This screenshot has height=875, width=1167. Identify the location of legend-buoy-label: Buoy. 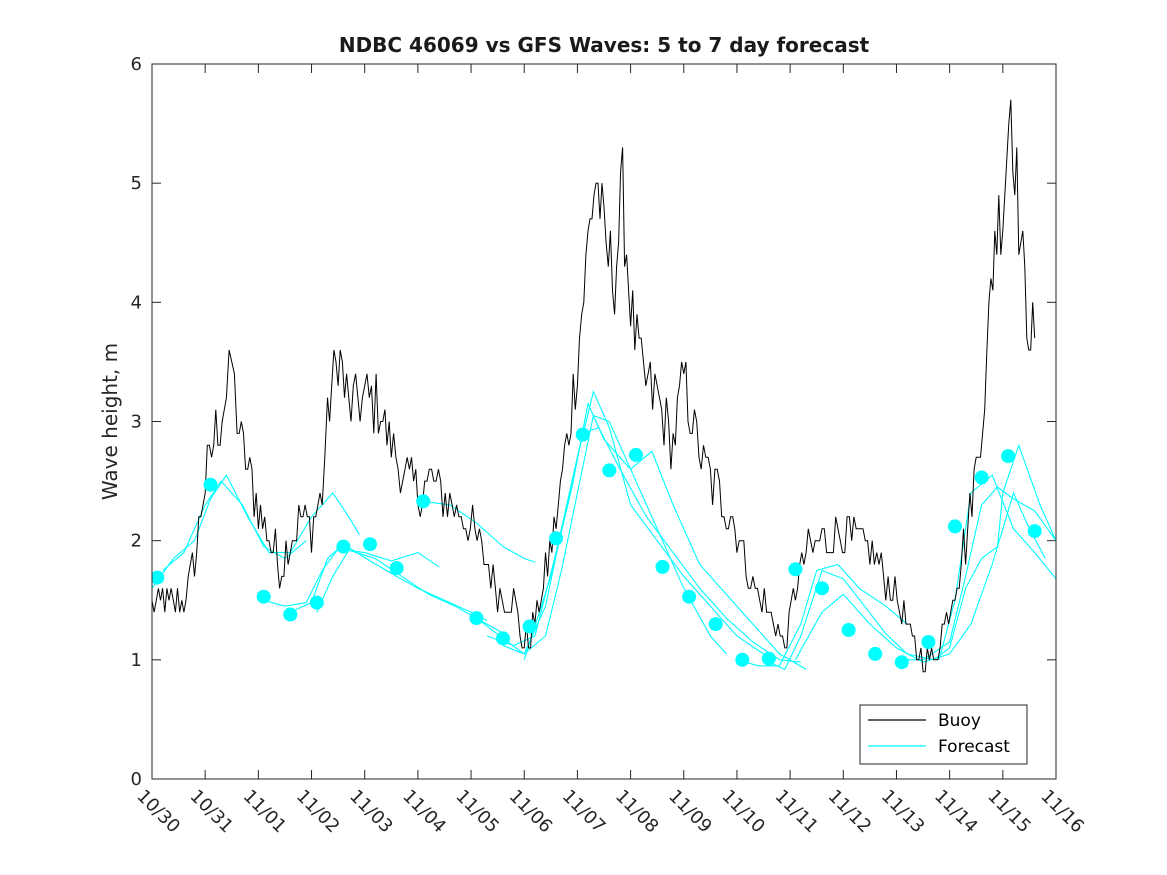
(959, 721).